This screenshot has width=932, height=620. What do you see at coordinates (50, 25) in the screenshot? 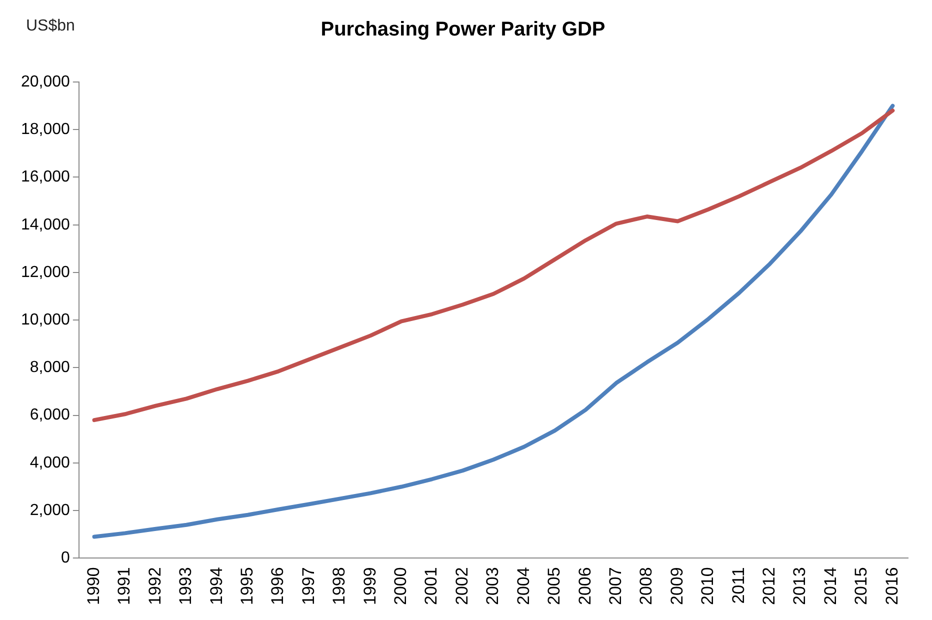
I see `y-axis-title: US$bn` at bounding box center [50, 25].